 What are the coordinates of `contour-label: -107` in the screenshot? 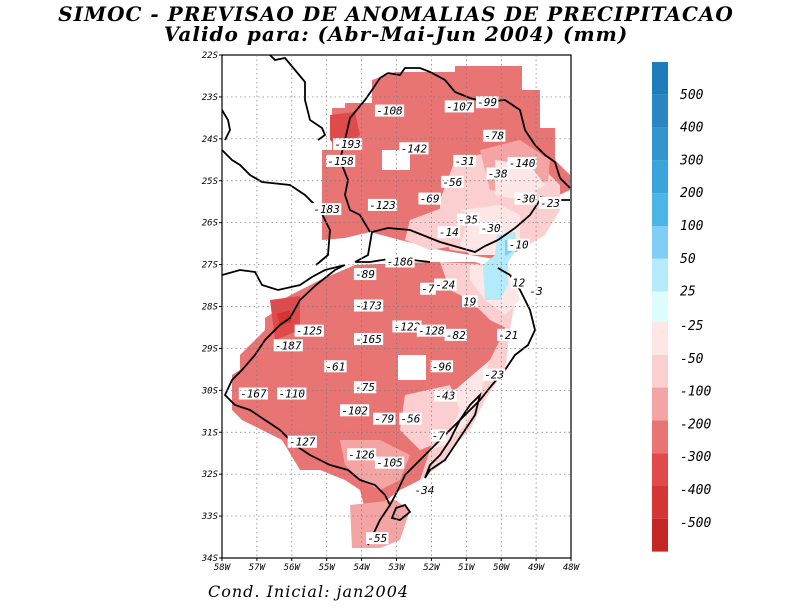 It's located at (459, 106).